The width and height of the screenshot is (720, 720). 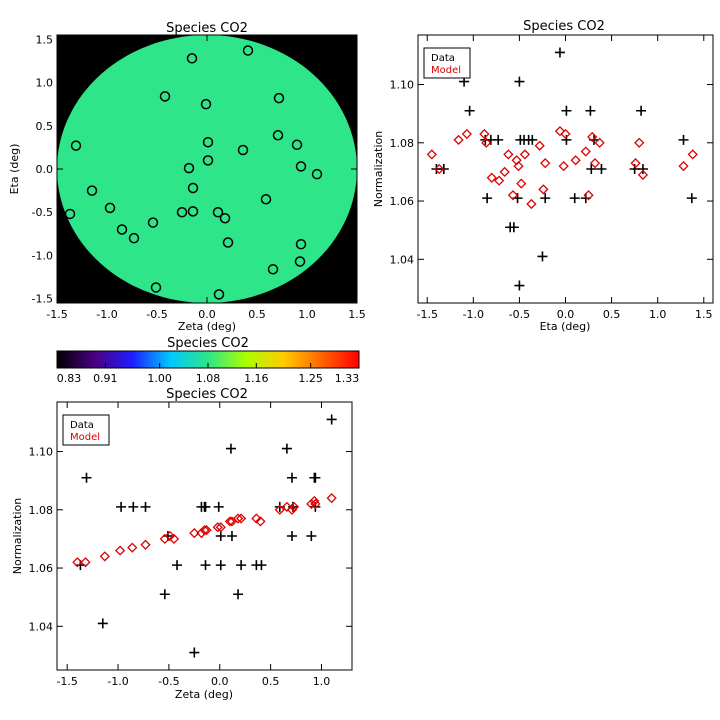 I want to click on map-y-tick-label: -1.0, so click(x=42, y=255).